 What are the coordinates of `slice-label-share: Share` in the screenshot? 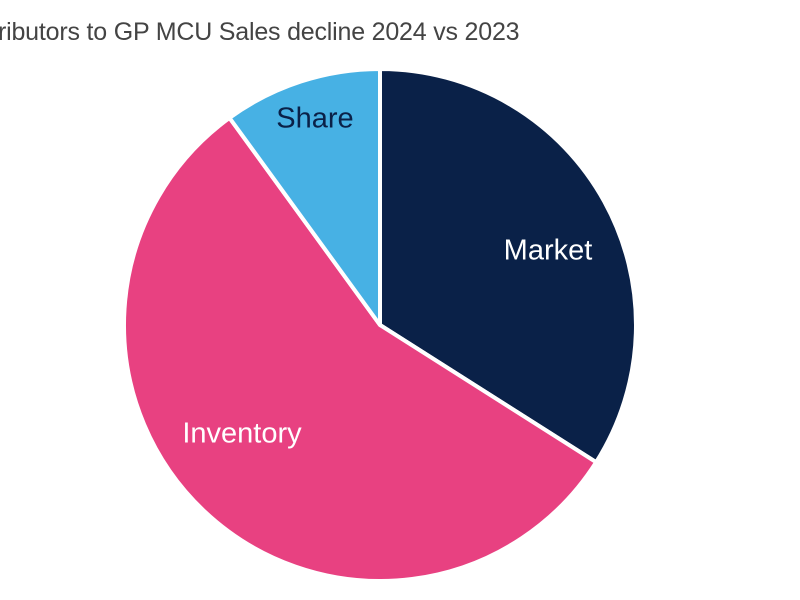 It's located at (314, 119).